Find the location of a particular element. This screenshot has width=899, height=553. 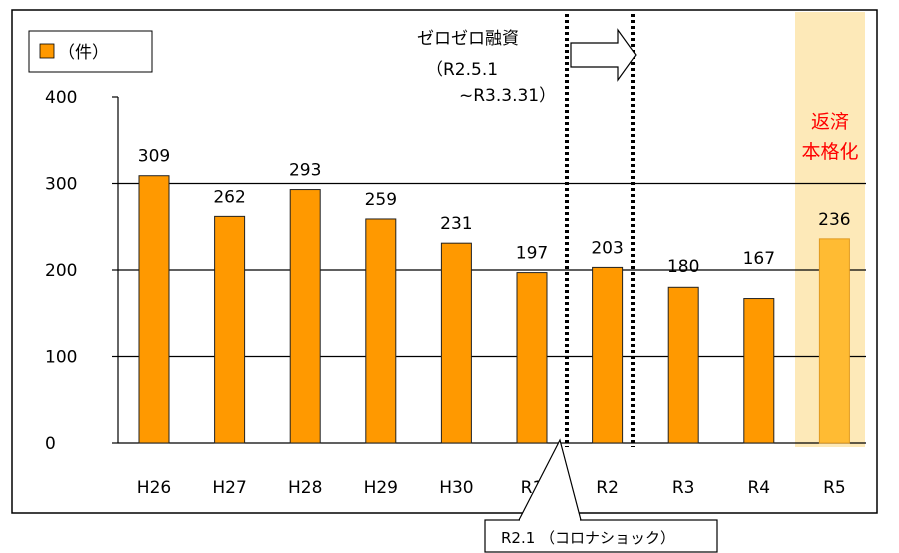

data-label: 259 is located at coordinates (381, 200).